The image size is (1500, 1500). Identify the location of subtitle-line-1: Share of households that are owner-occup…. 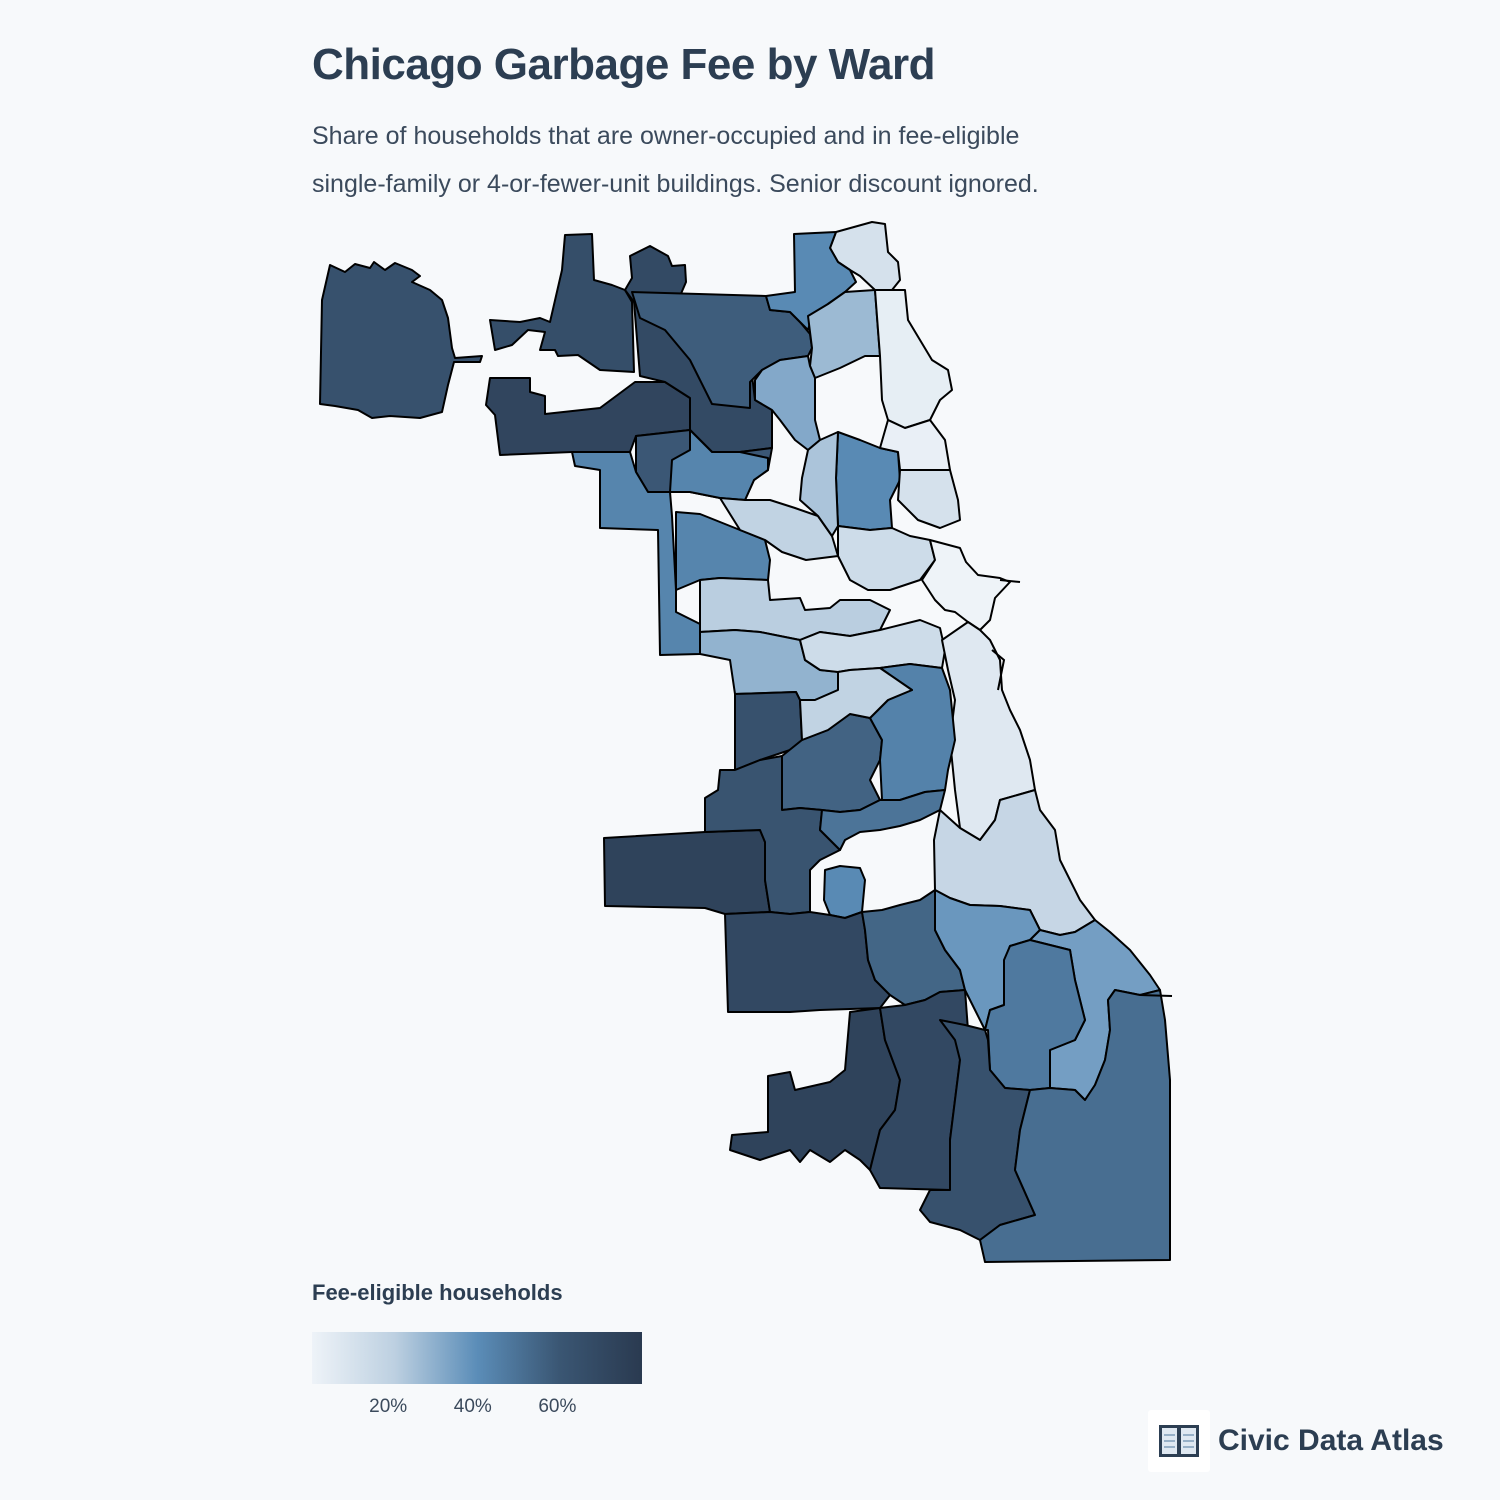
(666, 136).